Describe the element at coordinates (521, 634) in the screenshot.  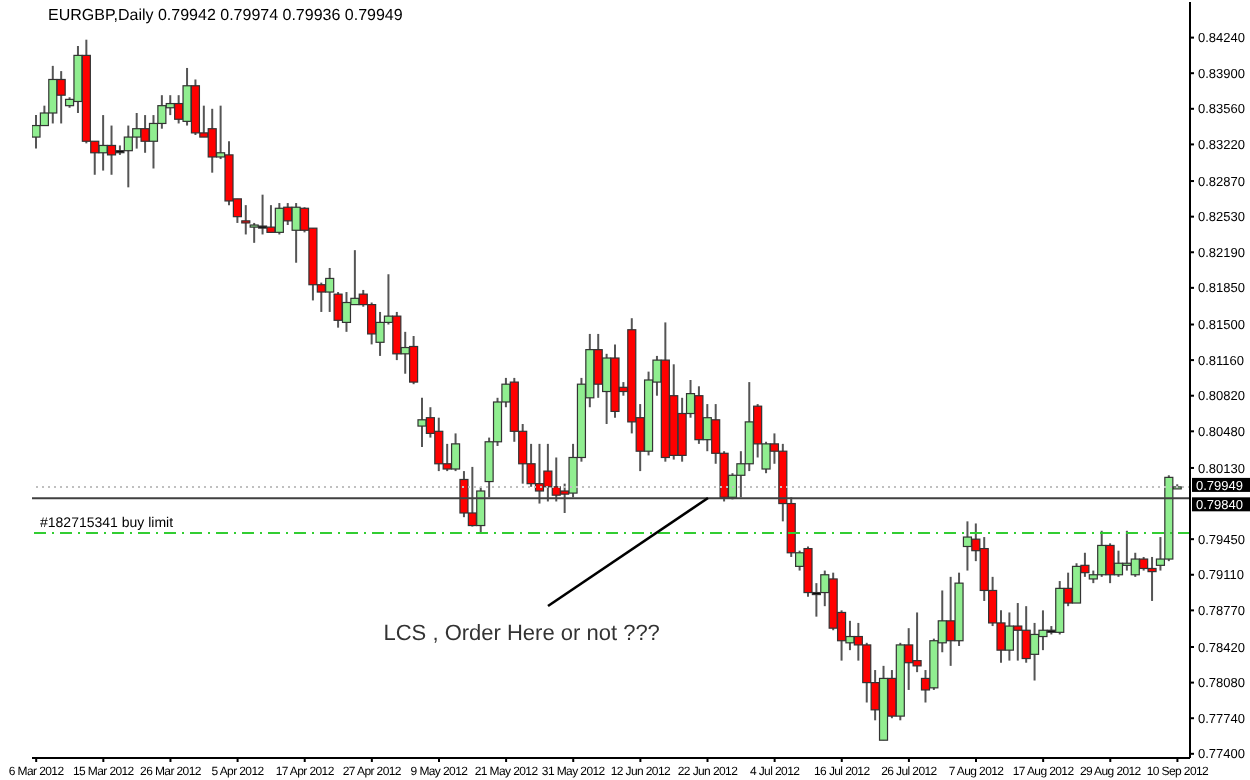
I see `annotation: LCS , Order Here or not ???` at that location.